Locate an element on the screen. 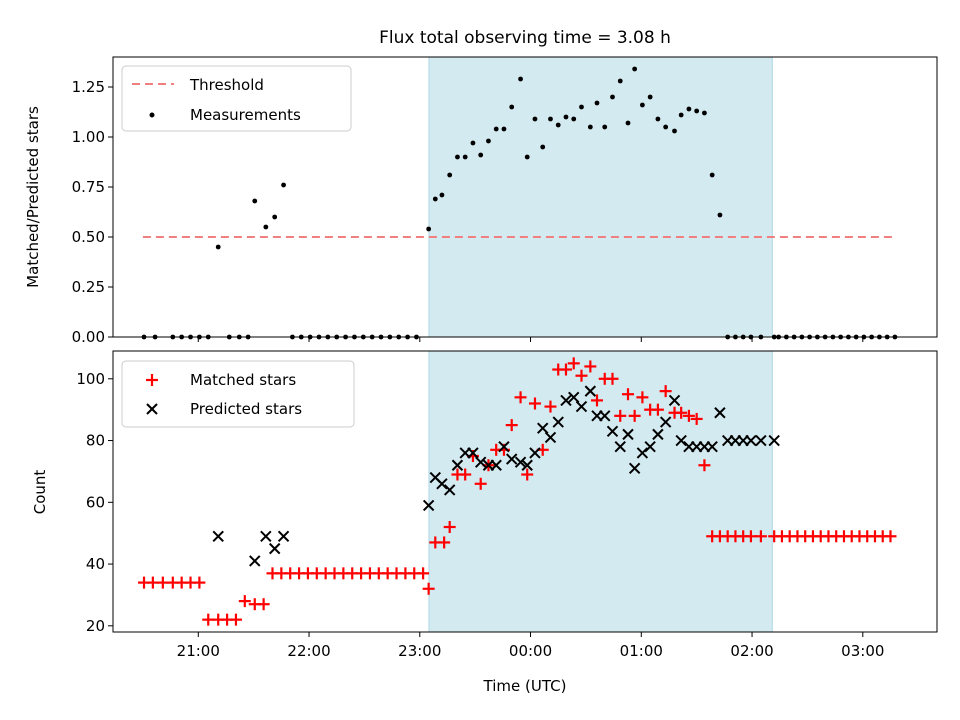 Image resolution: width=960 pixels, height=720 pixels. bottom-y-tick-label: 60 is located at coordinates (95, 502).